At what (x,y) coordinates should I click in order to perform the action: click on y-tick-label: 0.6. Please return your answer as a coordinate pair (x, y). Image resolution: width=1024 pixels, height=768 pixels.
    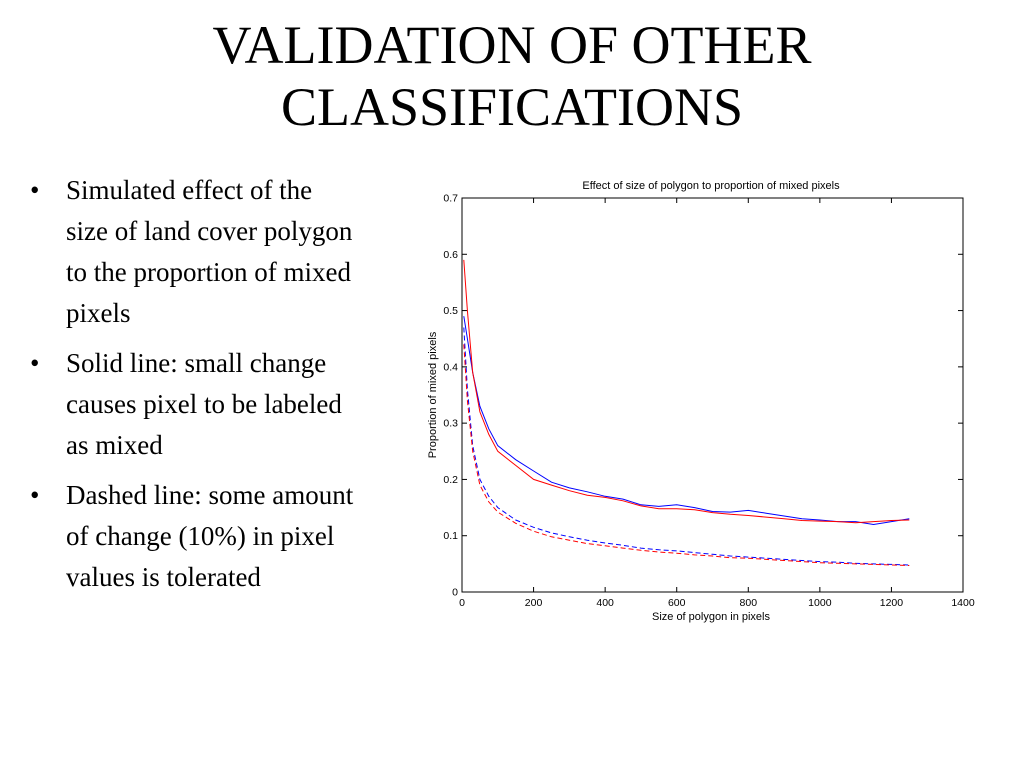
    Looking at the image, I should click on (450, 255).